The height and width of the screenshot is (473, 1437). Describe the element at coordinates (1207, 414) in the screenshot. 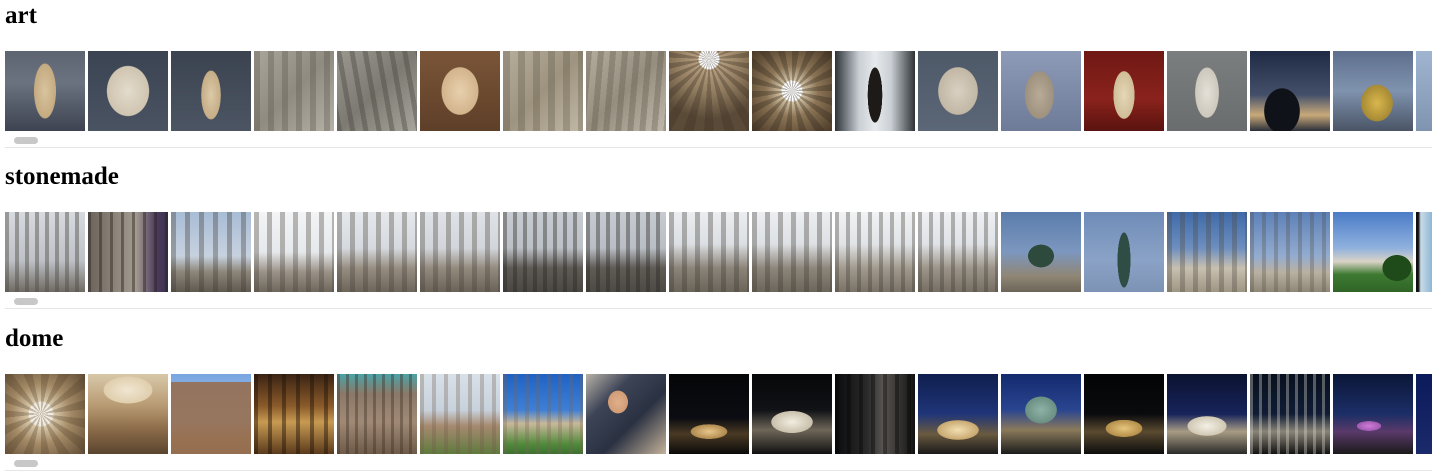

I see `lit-dome-thumbnail` at that location.